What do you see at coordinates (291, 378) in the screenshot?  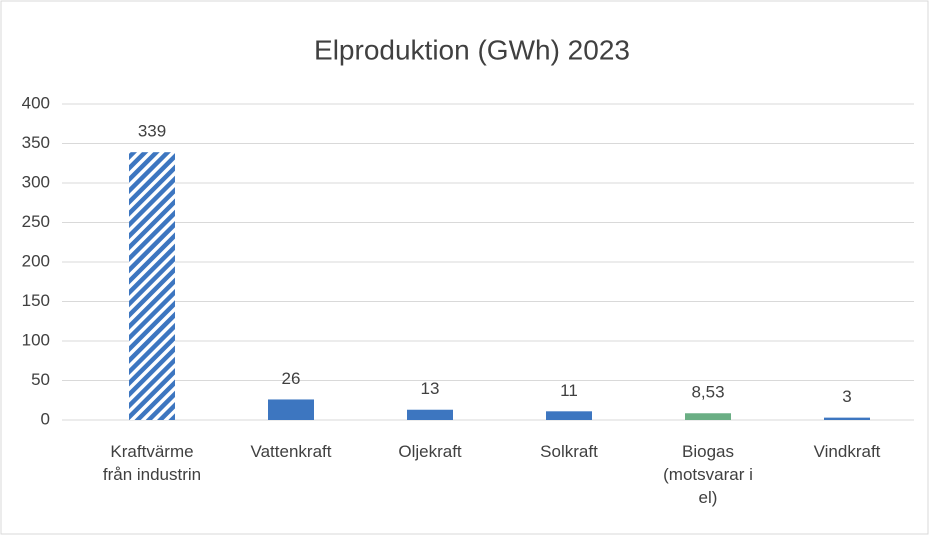 I see `data-label: 26` at bounding box center [291, 378].